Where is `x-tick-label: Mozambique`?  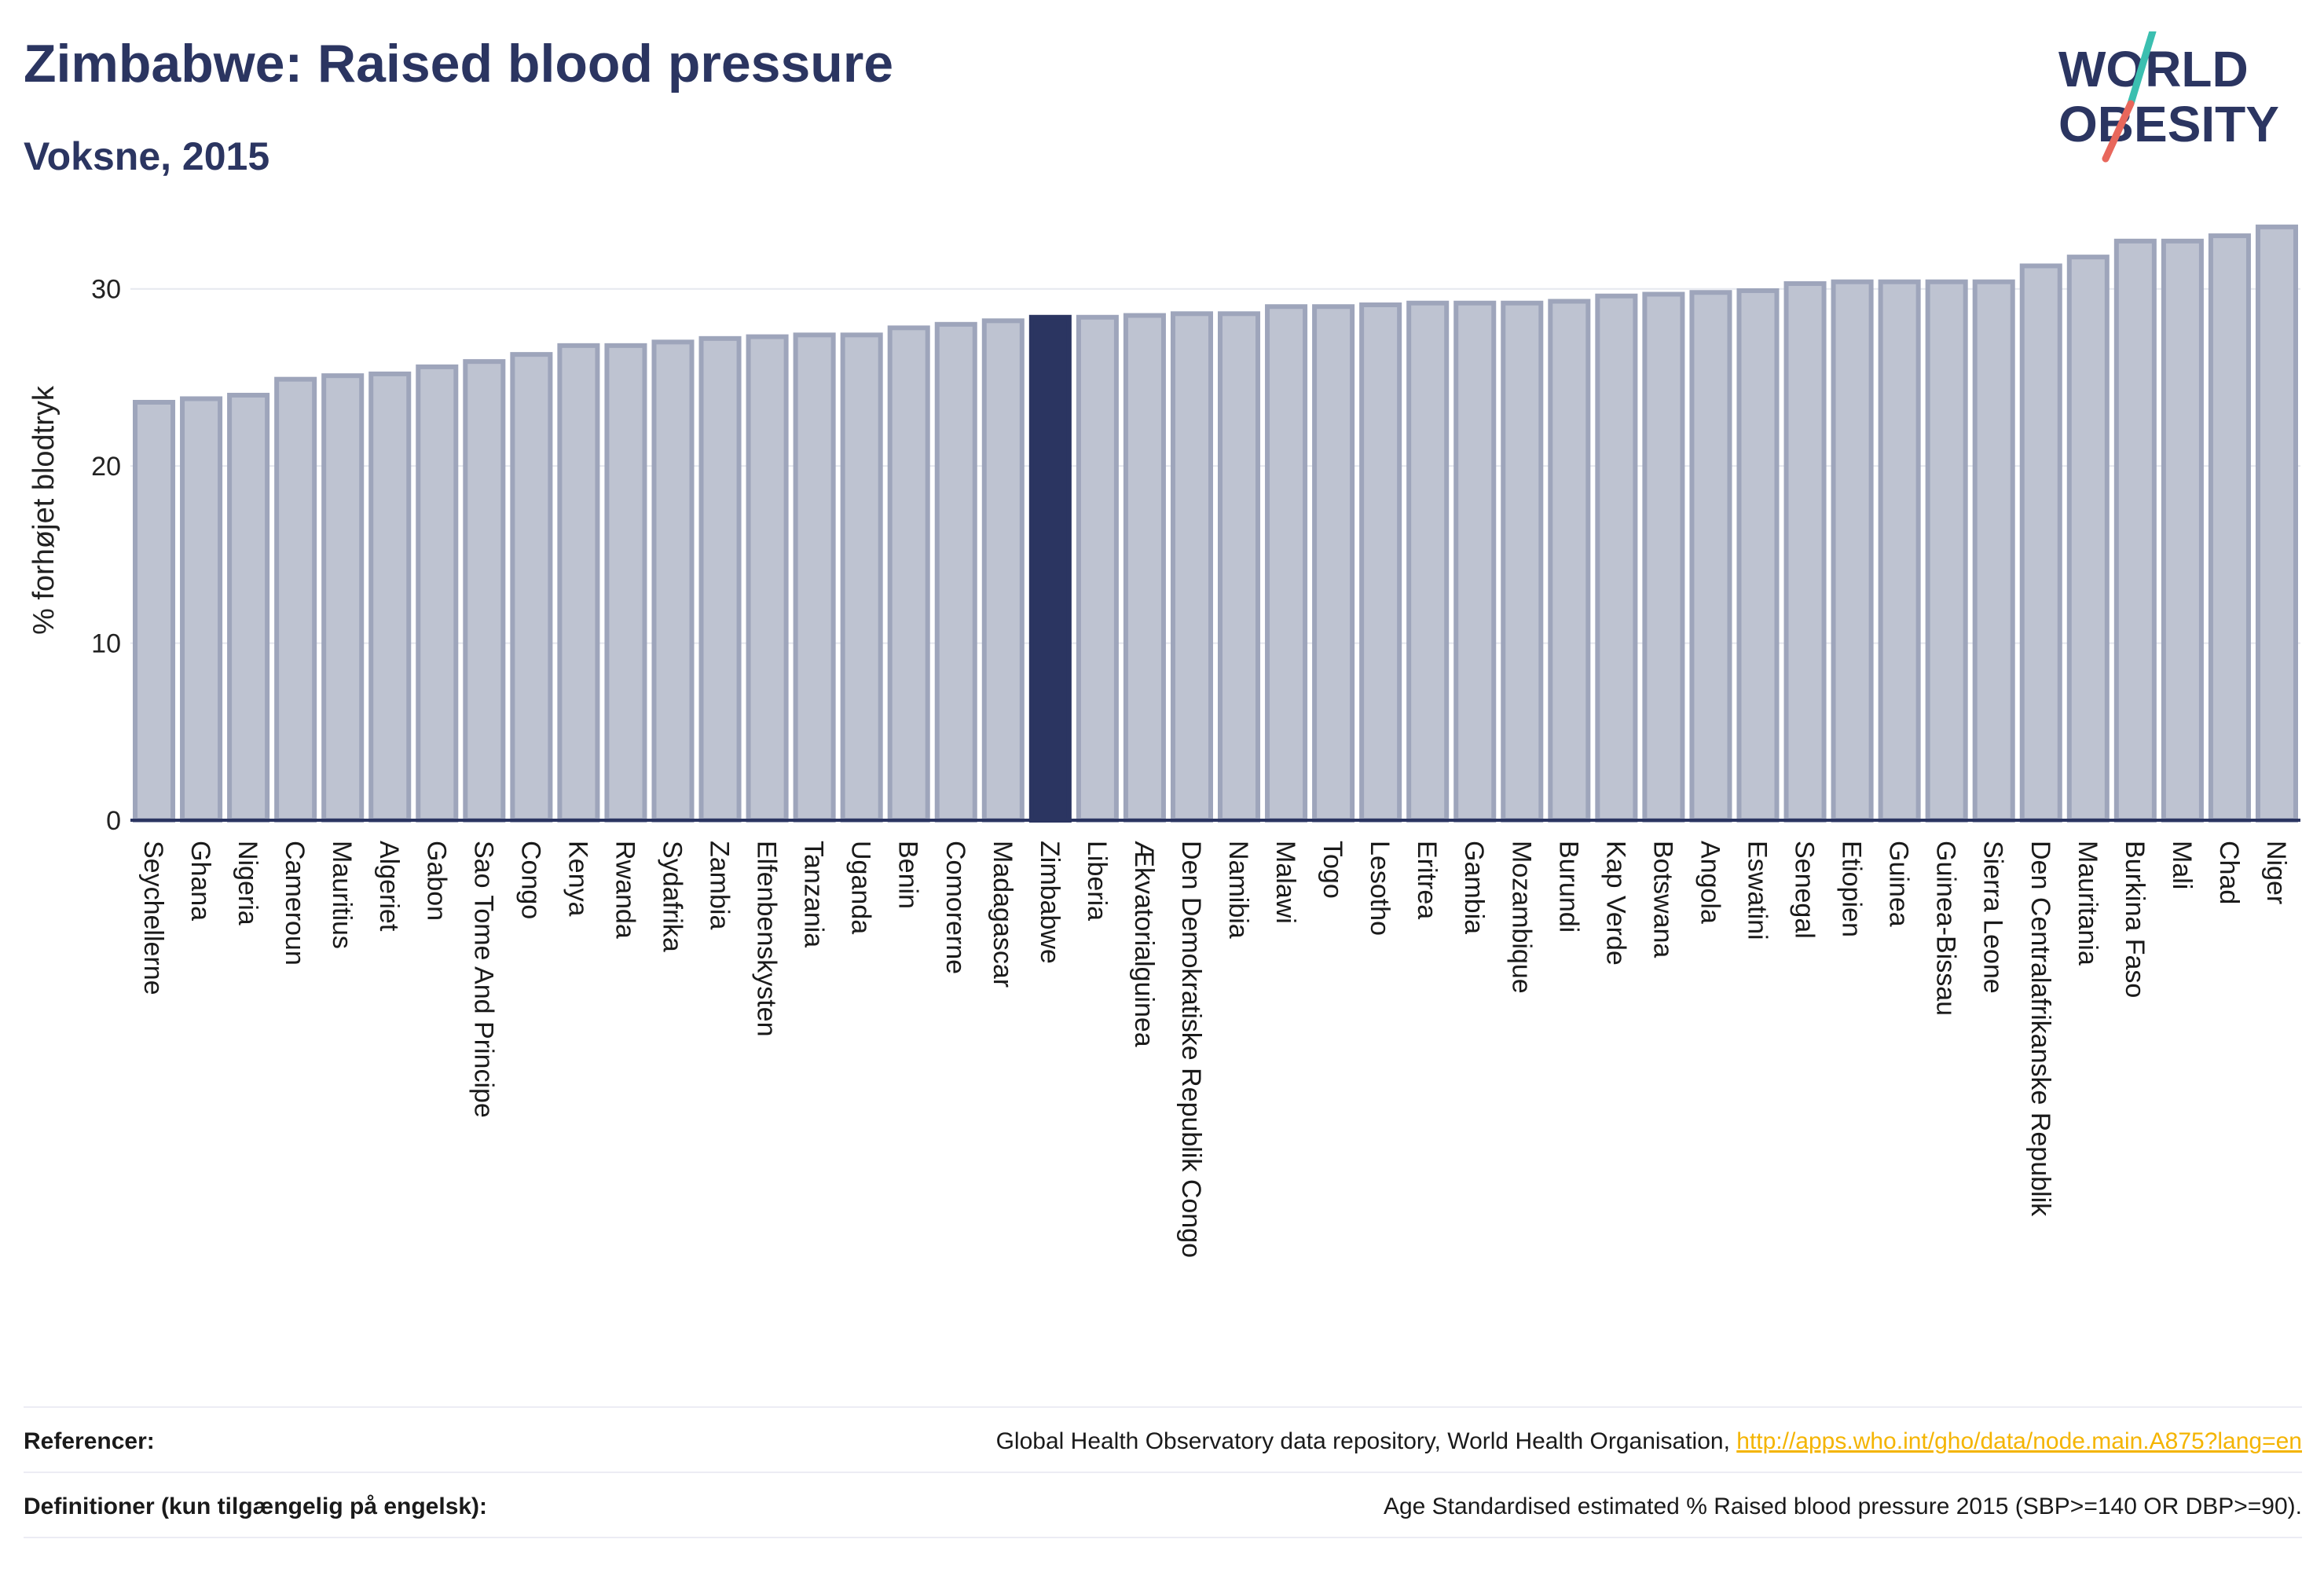
x-tick-label: Mozambique is located at coordinates (1521, 917).